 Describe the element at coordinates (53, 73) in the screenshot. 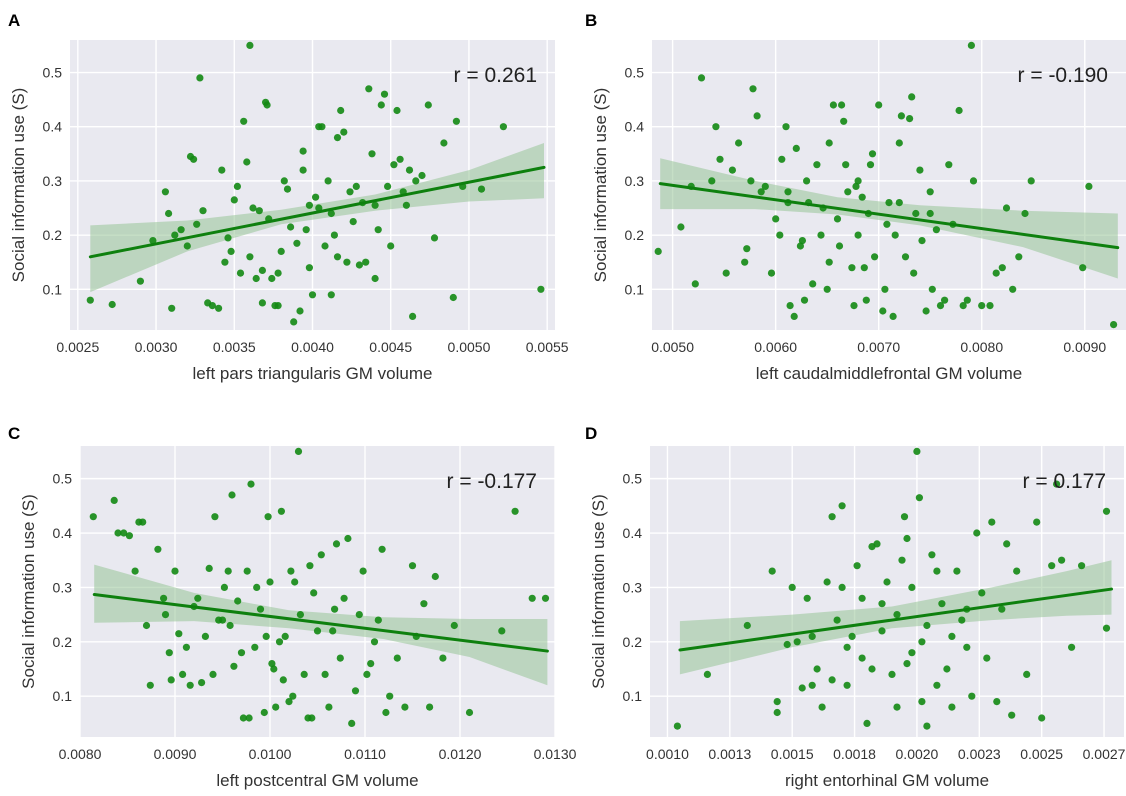

I see `y-tick-label: 0.5` at that location.